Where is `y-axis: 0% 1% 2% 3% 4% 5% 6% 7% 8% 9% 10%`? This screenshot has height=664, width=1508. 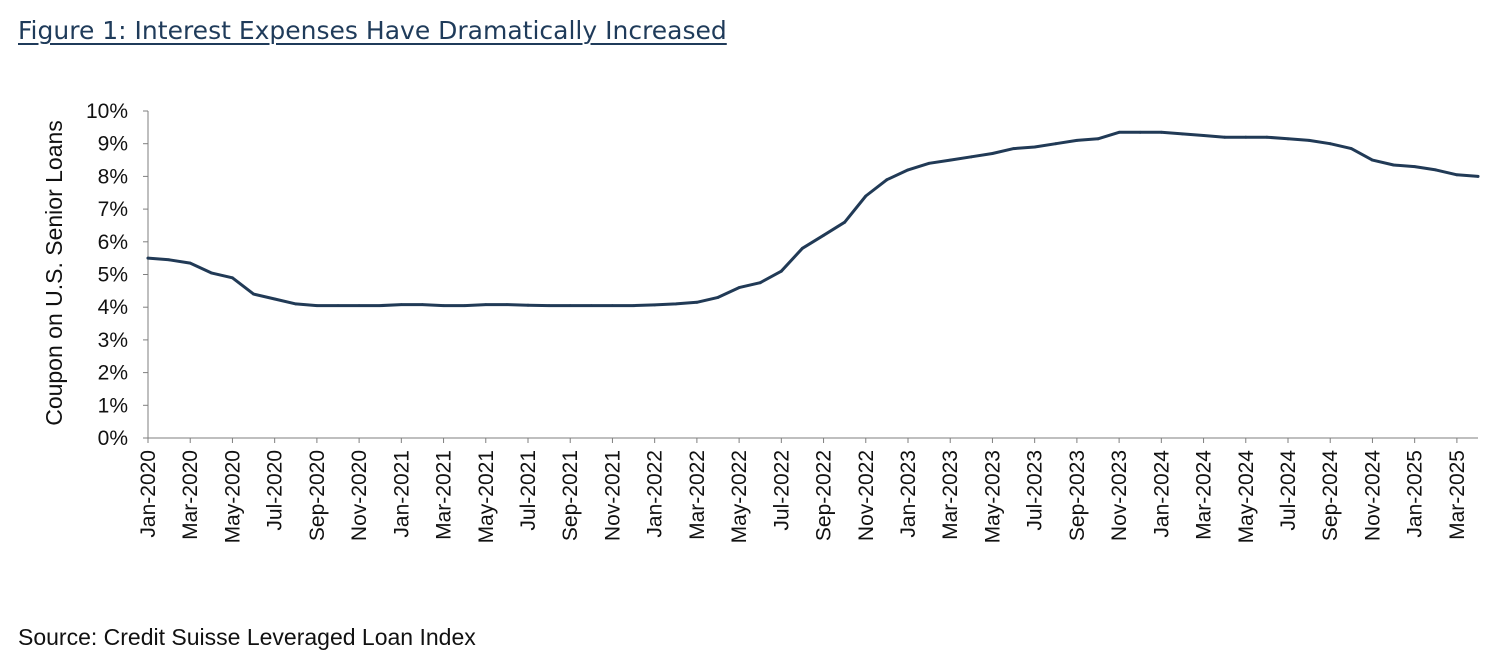 y-axis: 0% 1% 2% 3% 4% 5% 6% 7% 8% 9% 10% is located at coordinates (117, 275).